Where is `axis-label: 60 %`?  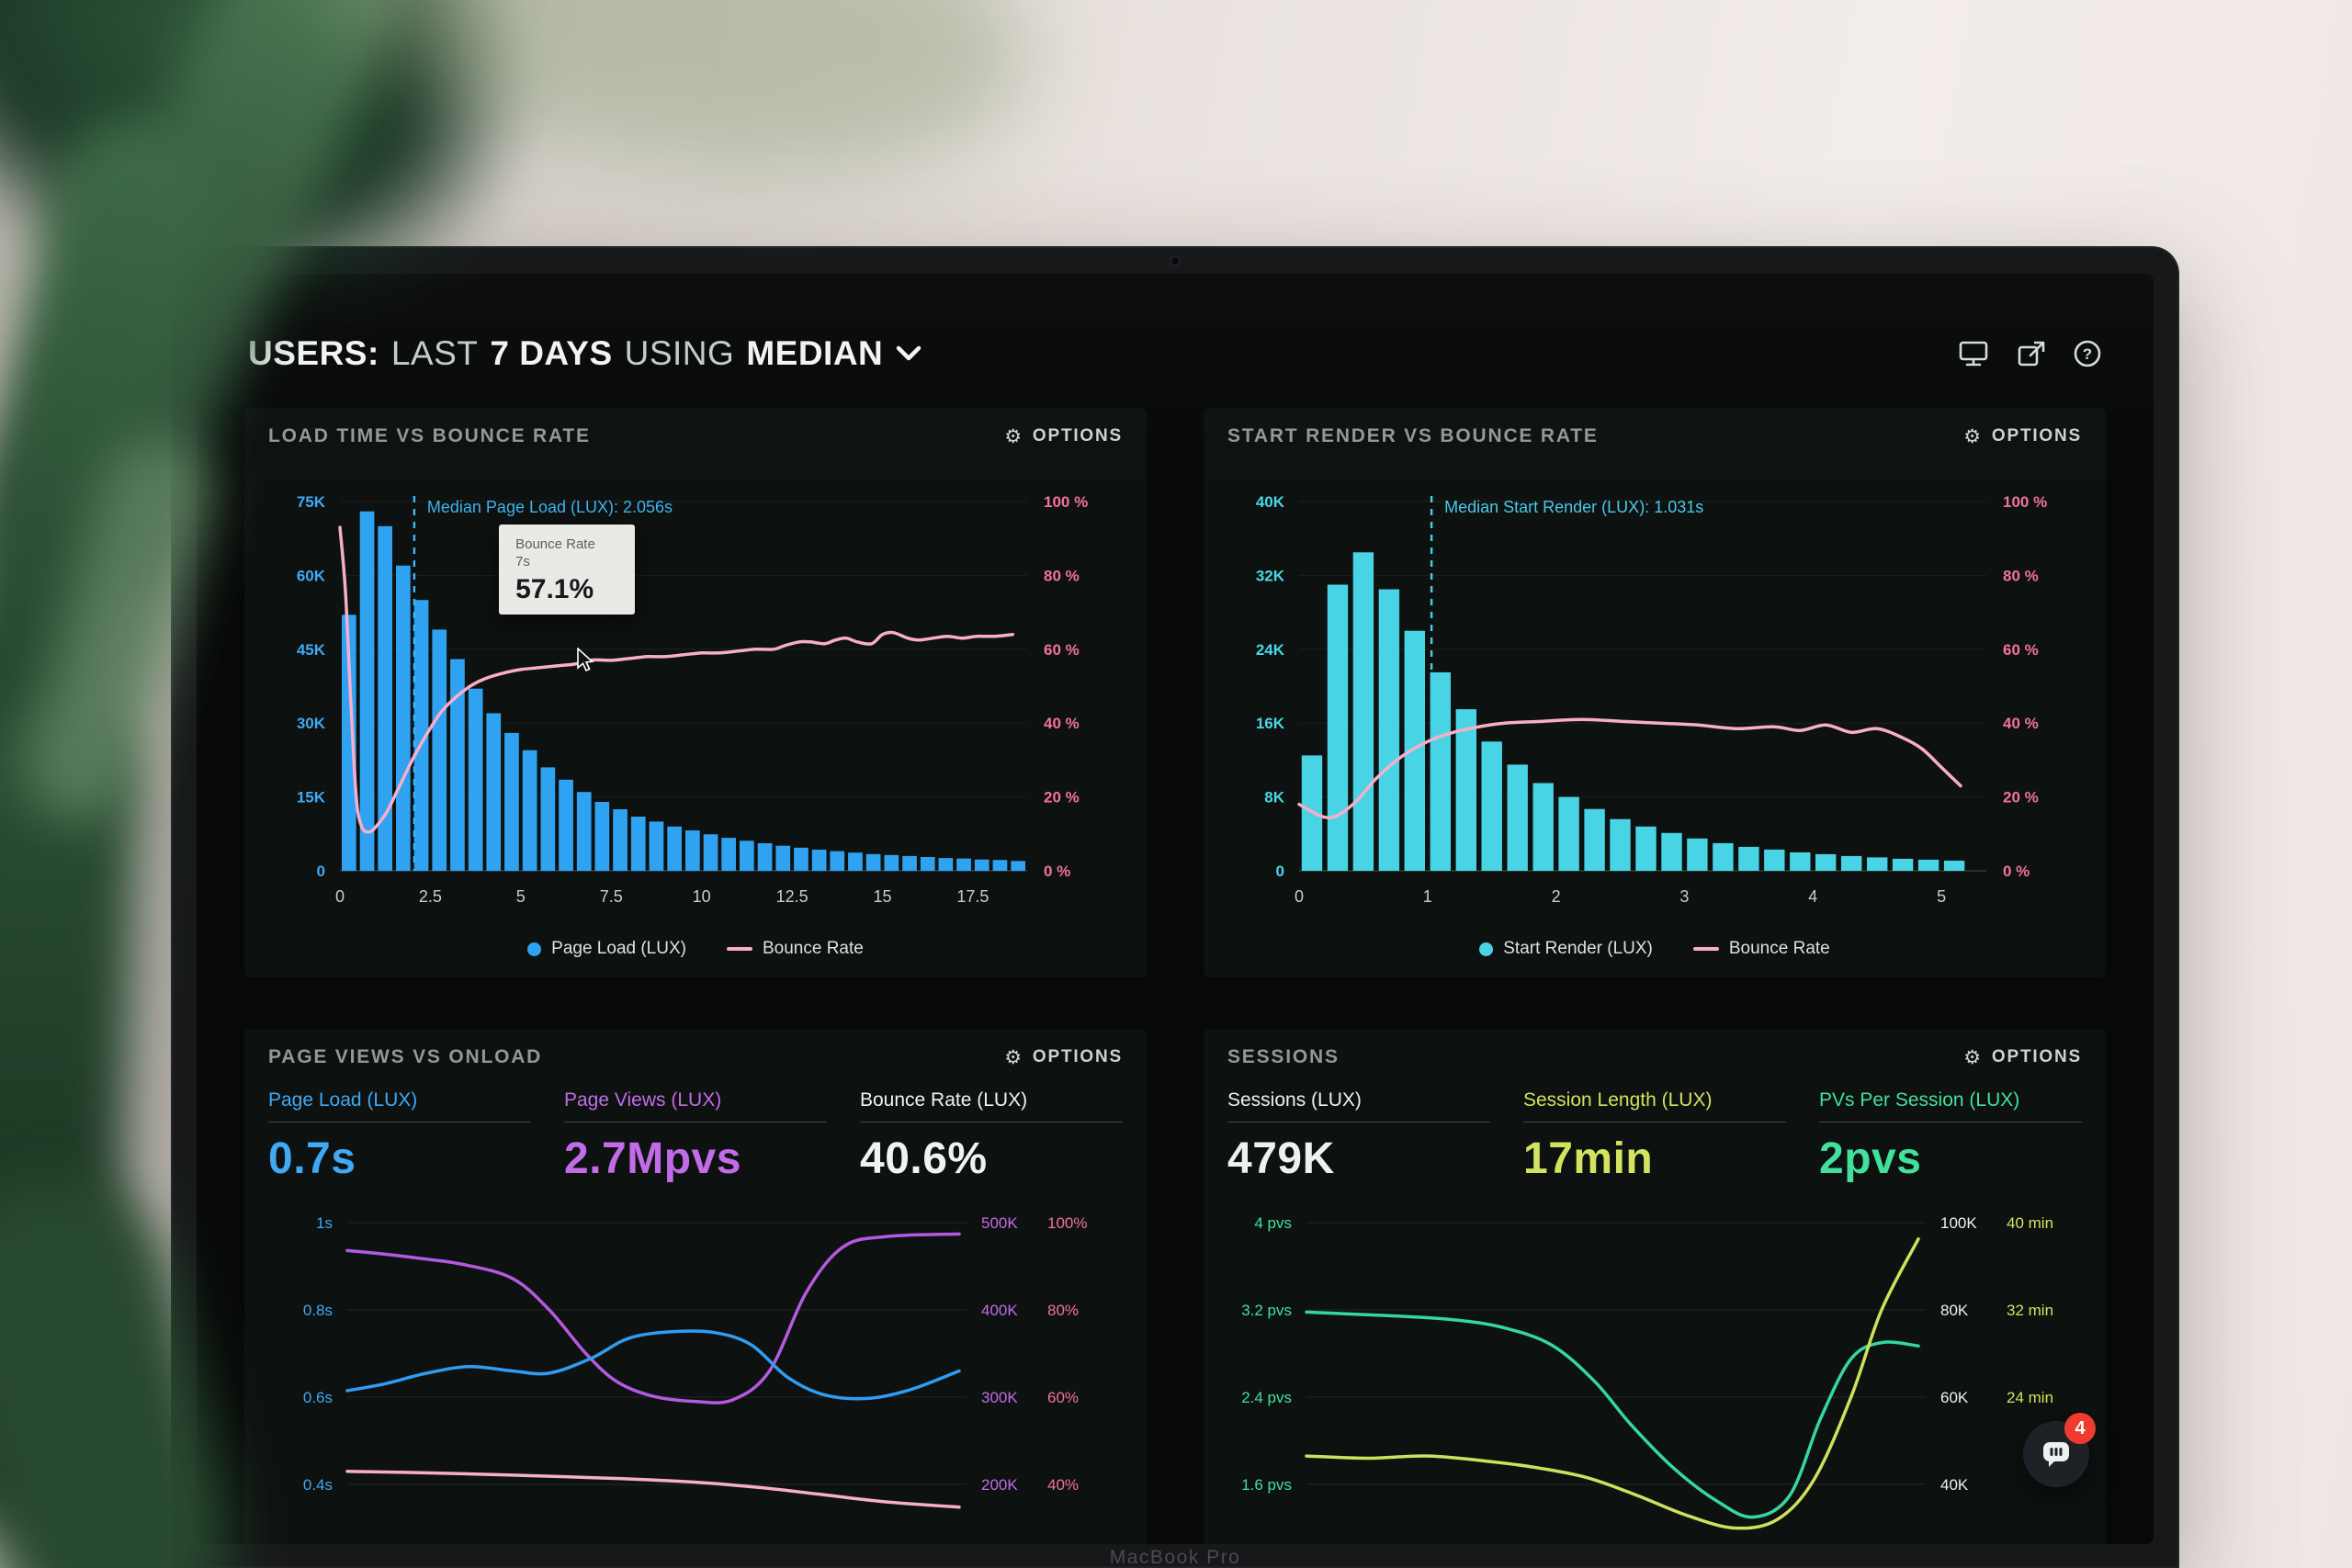 axis-label: 60 % is located at coordinates (1062, 650).